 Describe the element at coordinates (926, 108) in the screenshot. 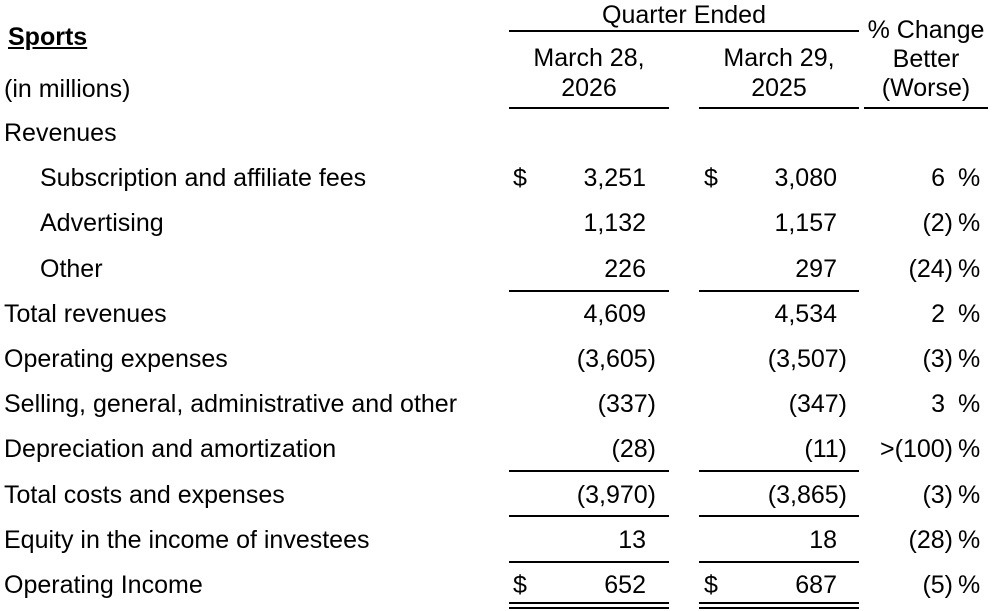

I see `pct-header-underline` at that location.